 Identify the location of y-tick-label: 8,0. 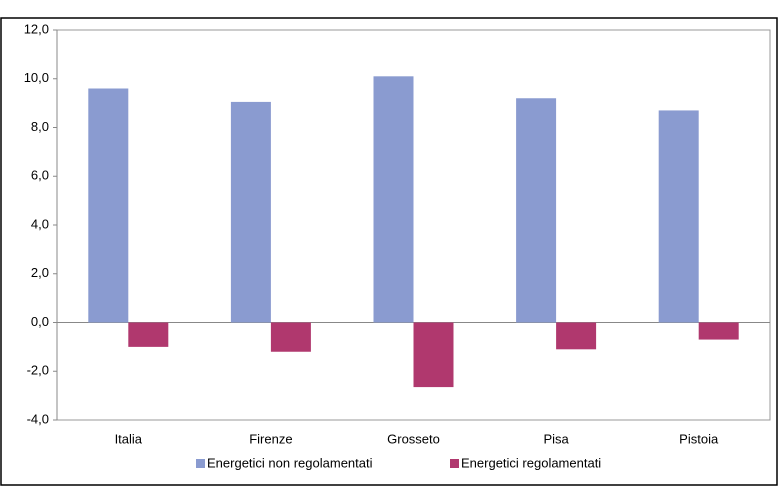
(40, 126).